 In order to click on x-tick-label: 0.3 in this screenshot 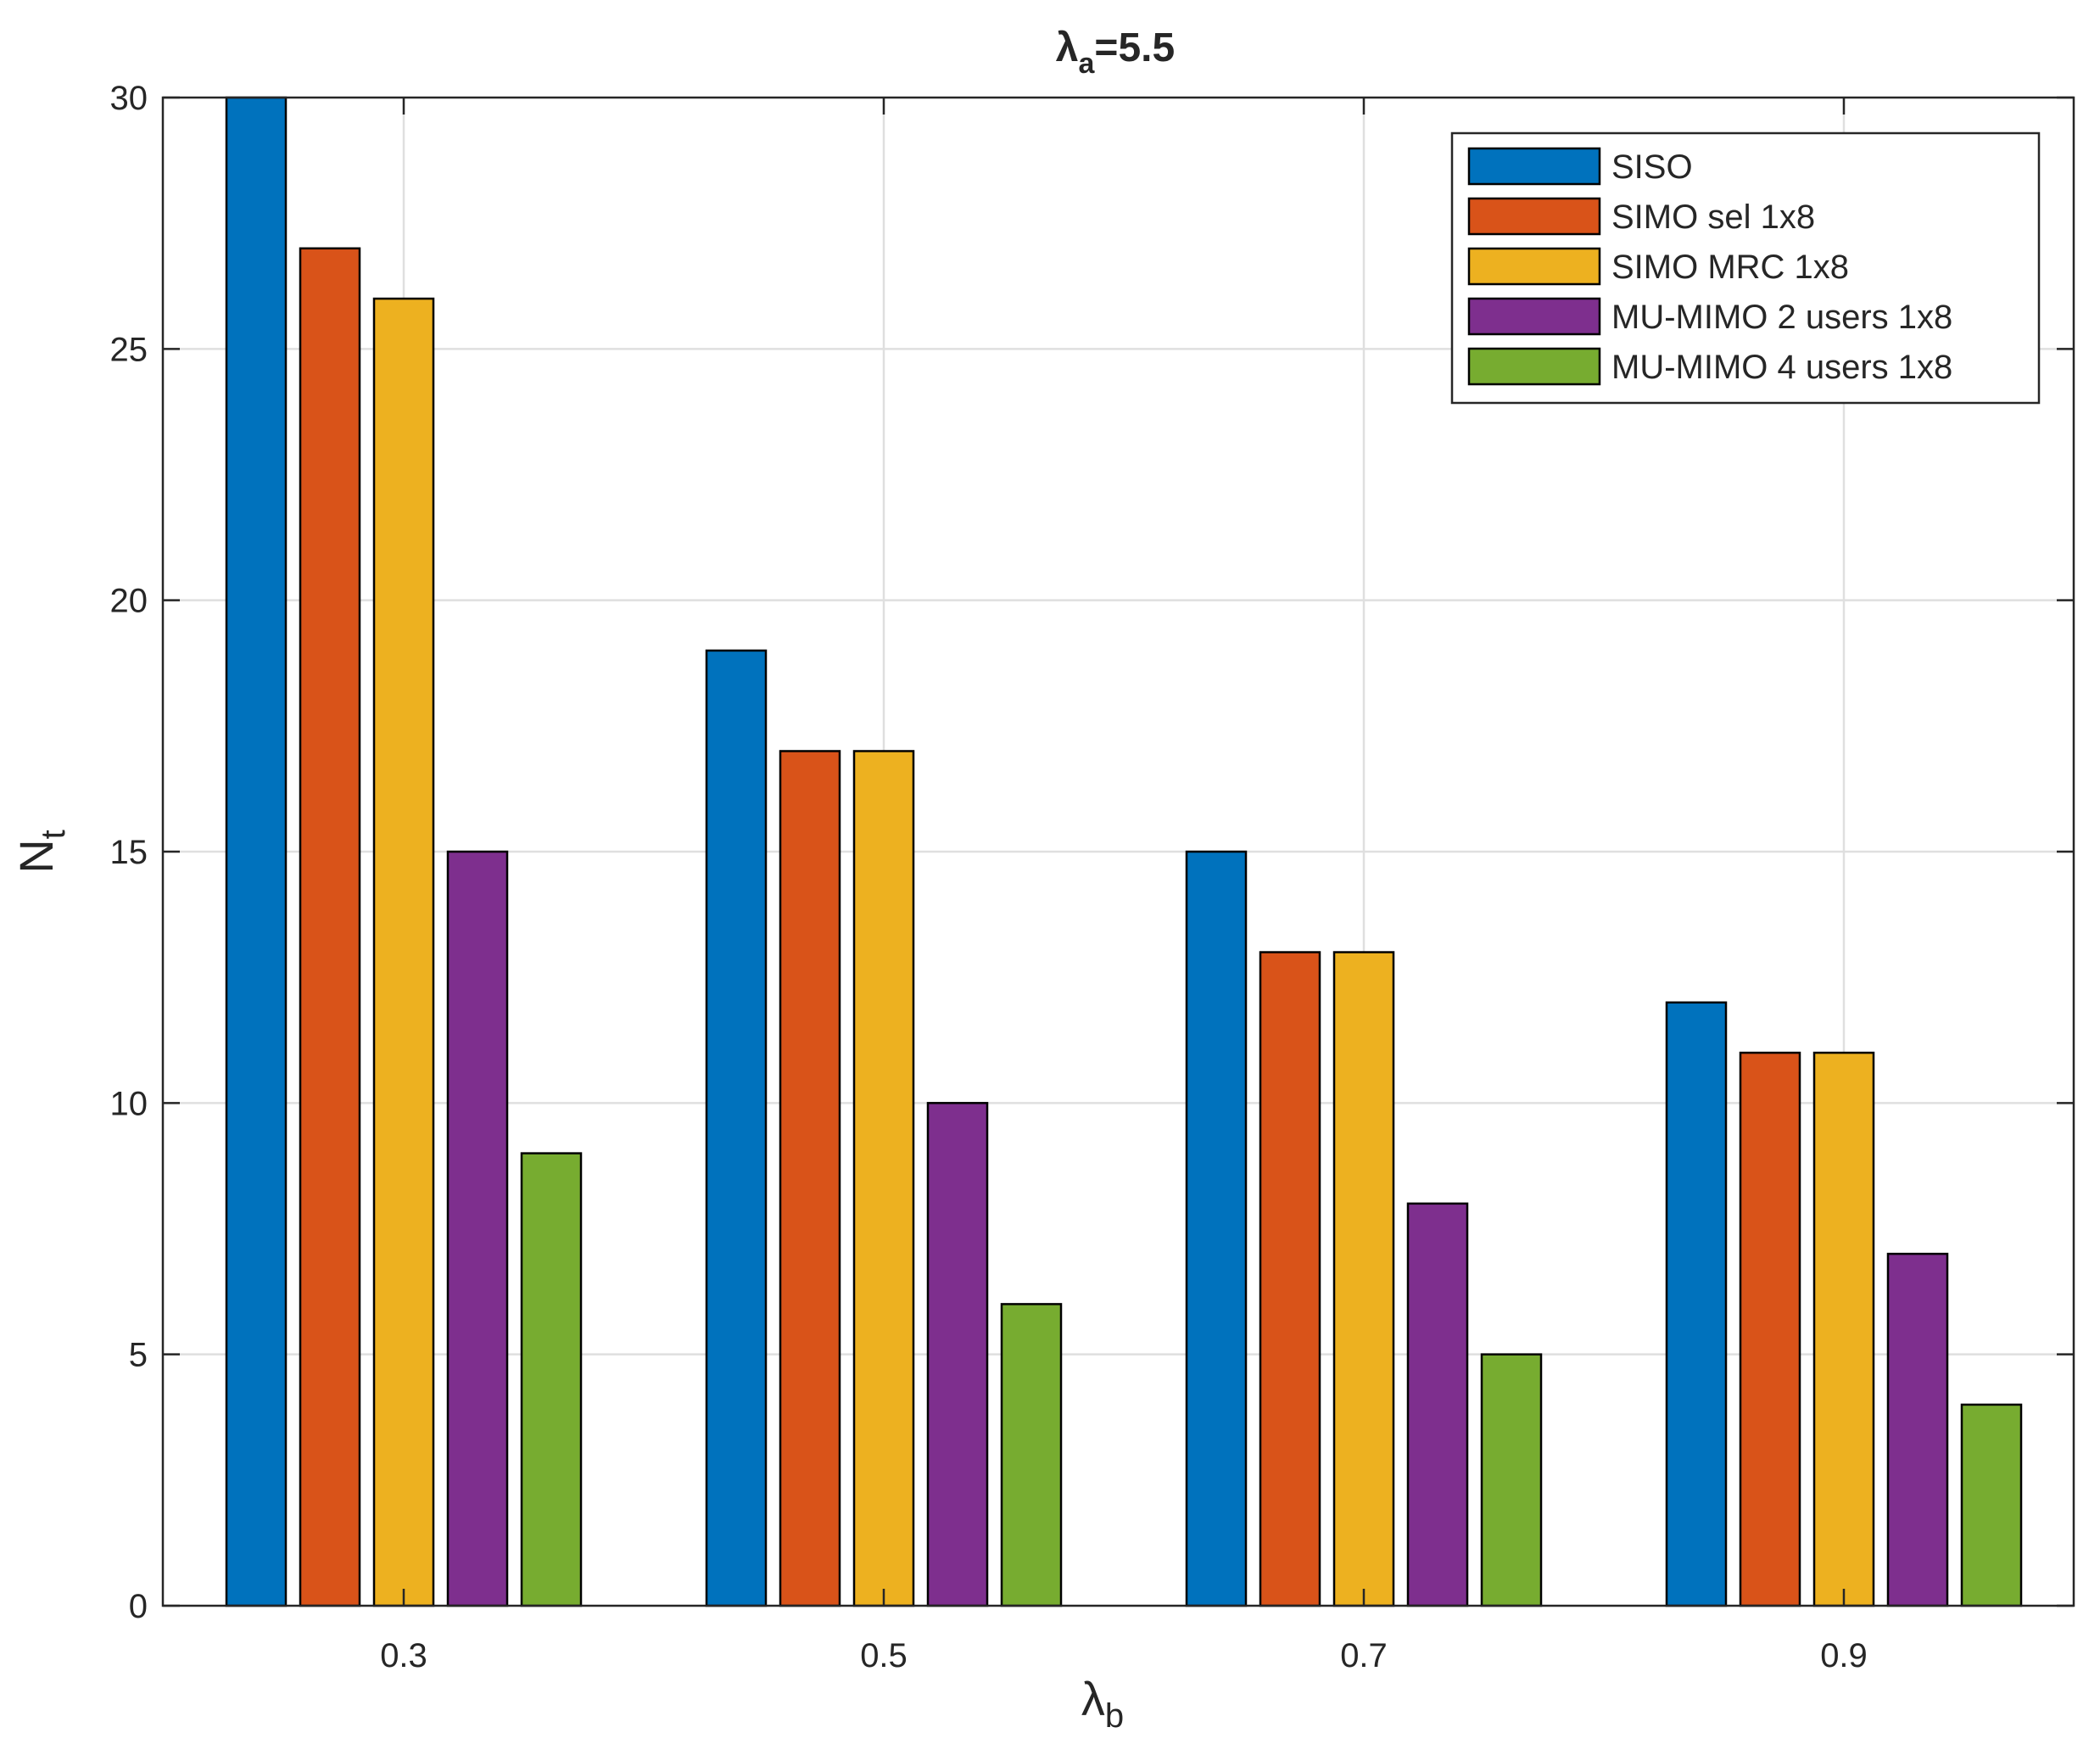, I will do `click(403, 1655)`.